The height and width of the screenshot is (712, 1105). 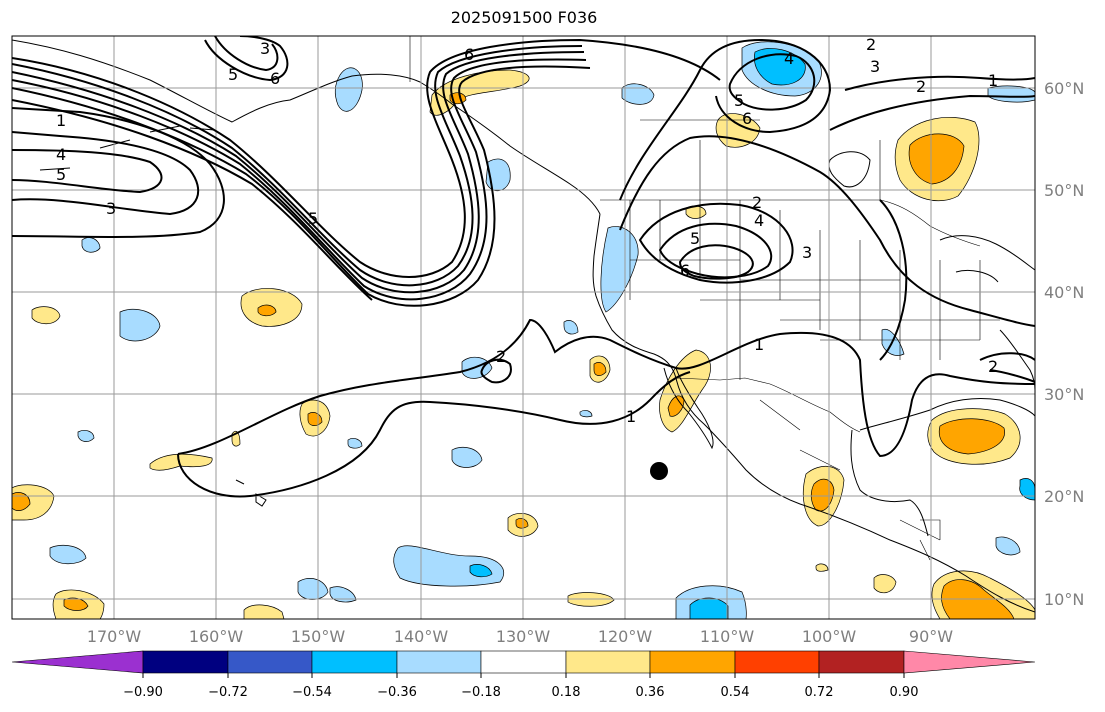 I want to click on map-title: 2025091500 F036, so click(x=524, y=17).